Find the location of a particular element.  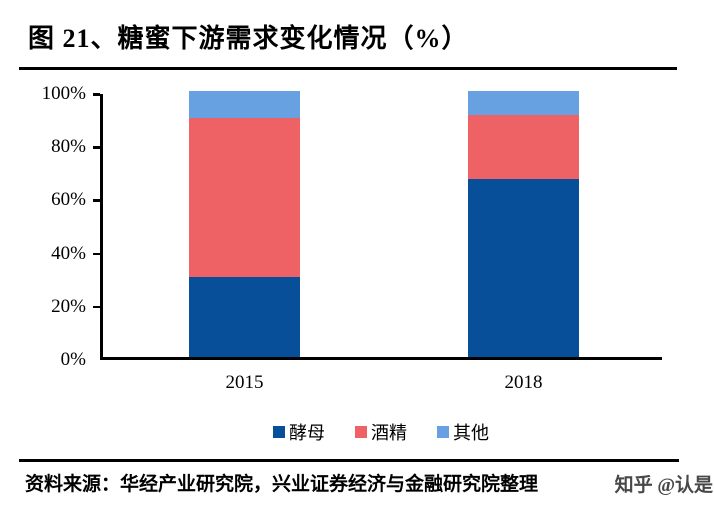

legend-label: 酒精 is located at coordinates (389, 433).